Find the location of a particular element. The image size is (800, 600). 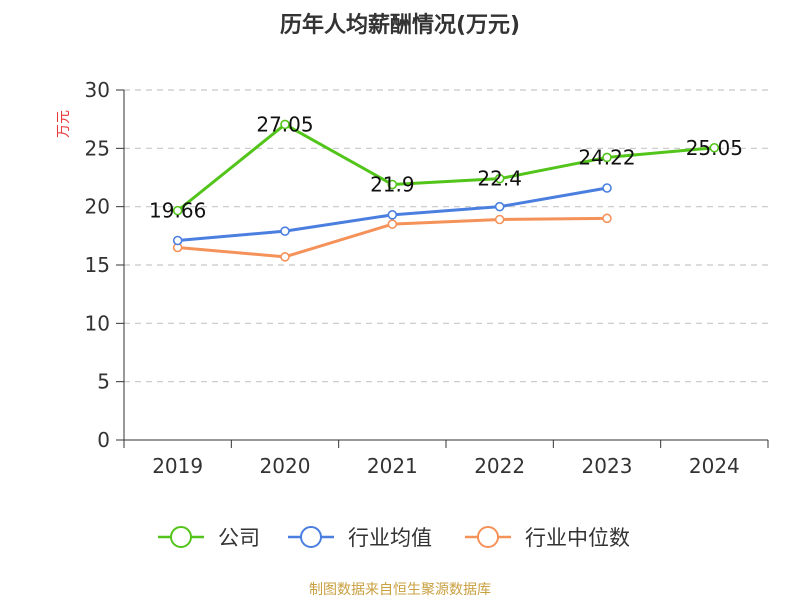

data-label: 19.66 is located at coordinates (177, 211).